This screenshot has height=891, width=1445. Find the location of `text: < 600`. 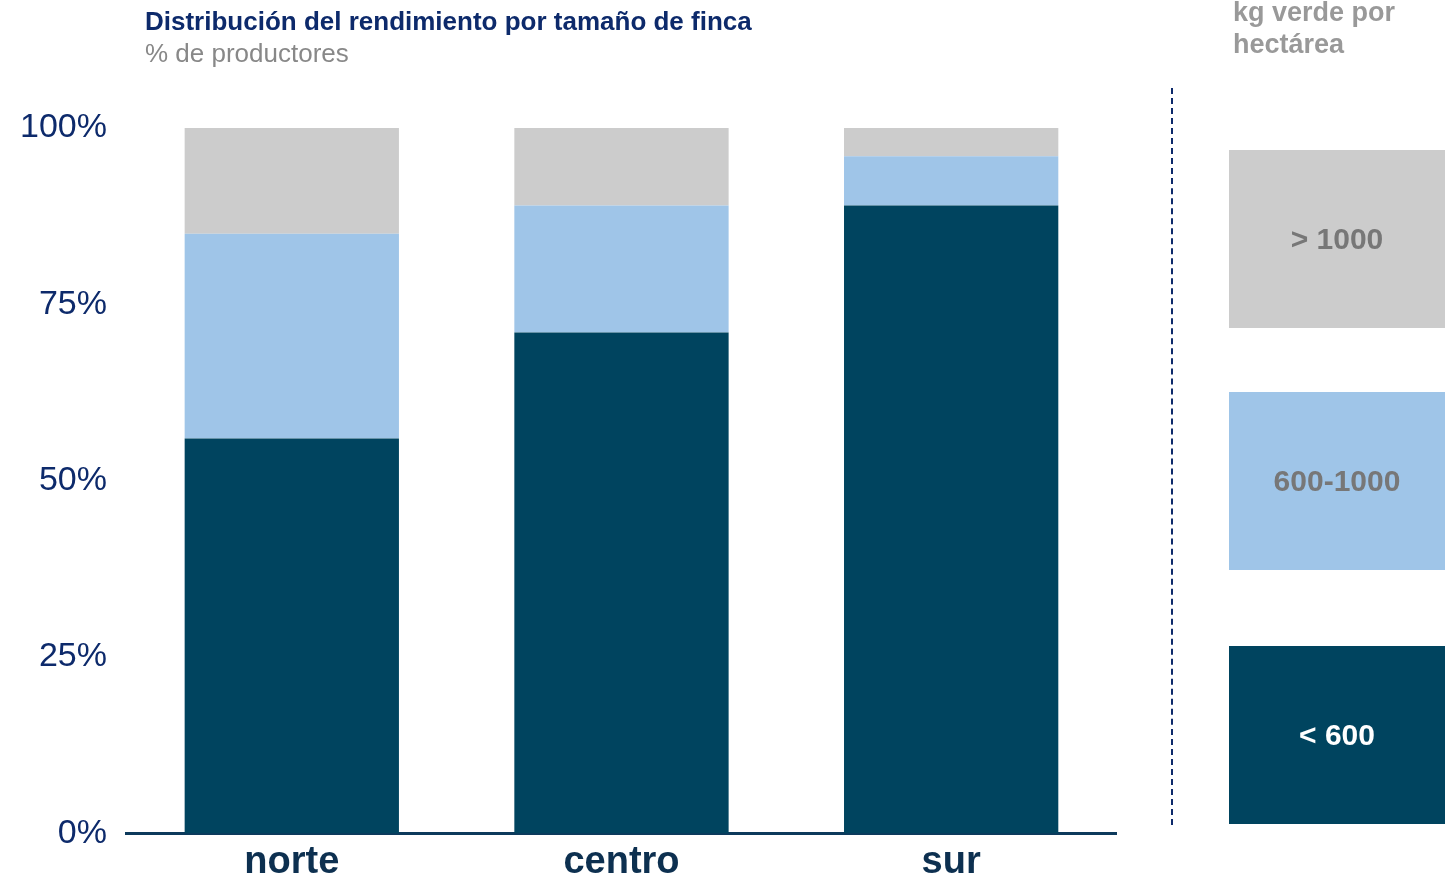

text: < 600 is located at coordinates (1337, 735).